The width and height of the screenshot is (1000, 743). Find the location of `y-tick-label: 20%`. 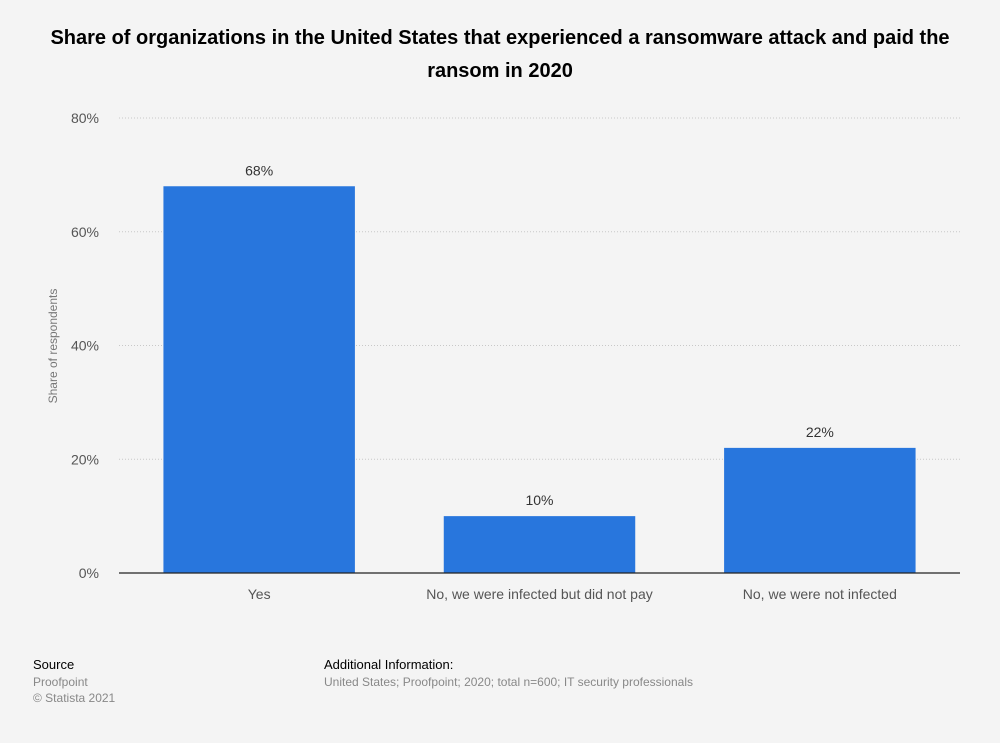

y-tick-label: 20% is located at coordinates (85, 459).